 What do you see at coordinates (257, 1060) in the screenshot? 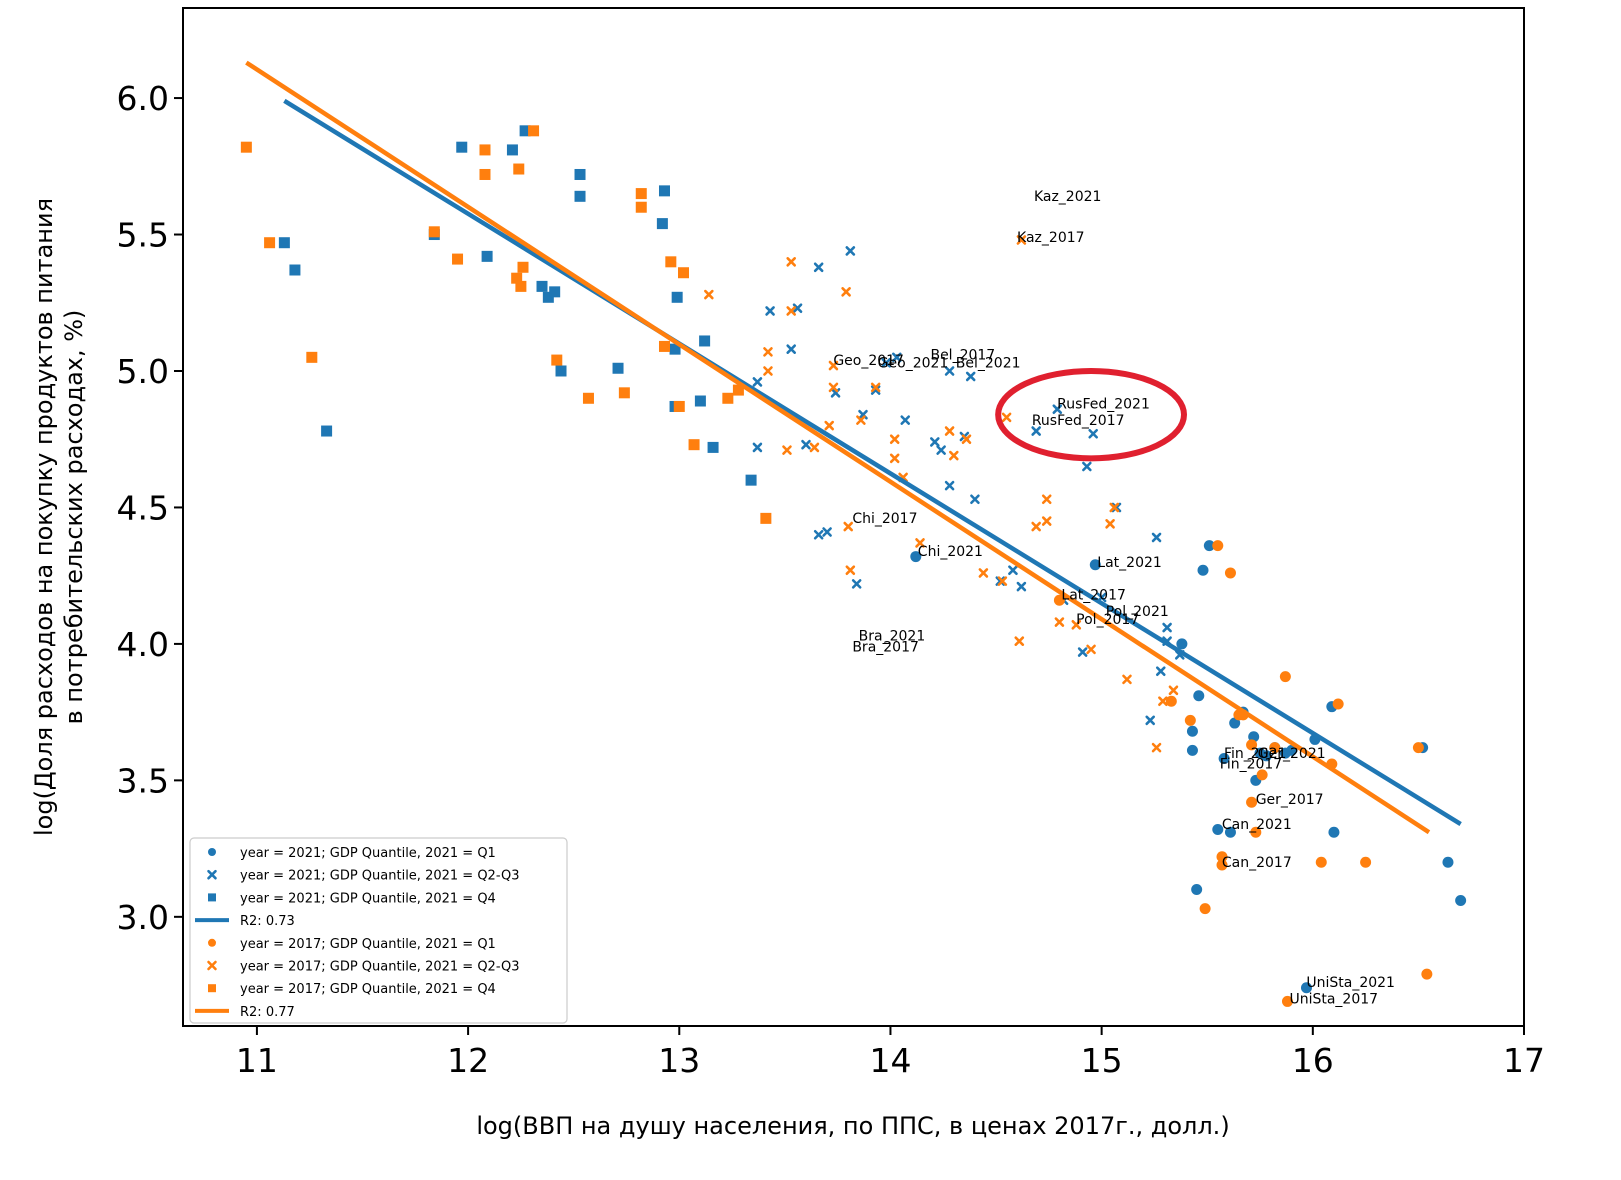
I see `x-tick-label-0: 11` at bounding box center [257, 1060].